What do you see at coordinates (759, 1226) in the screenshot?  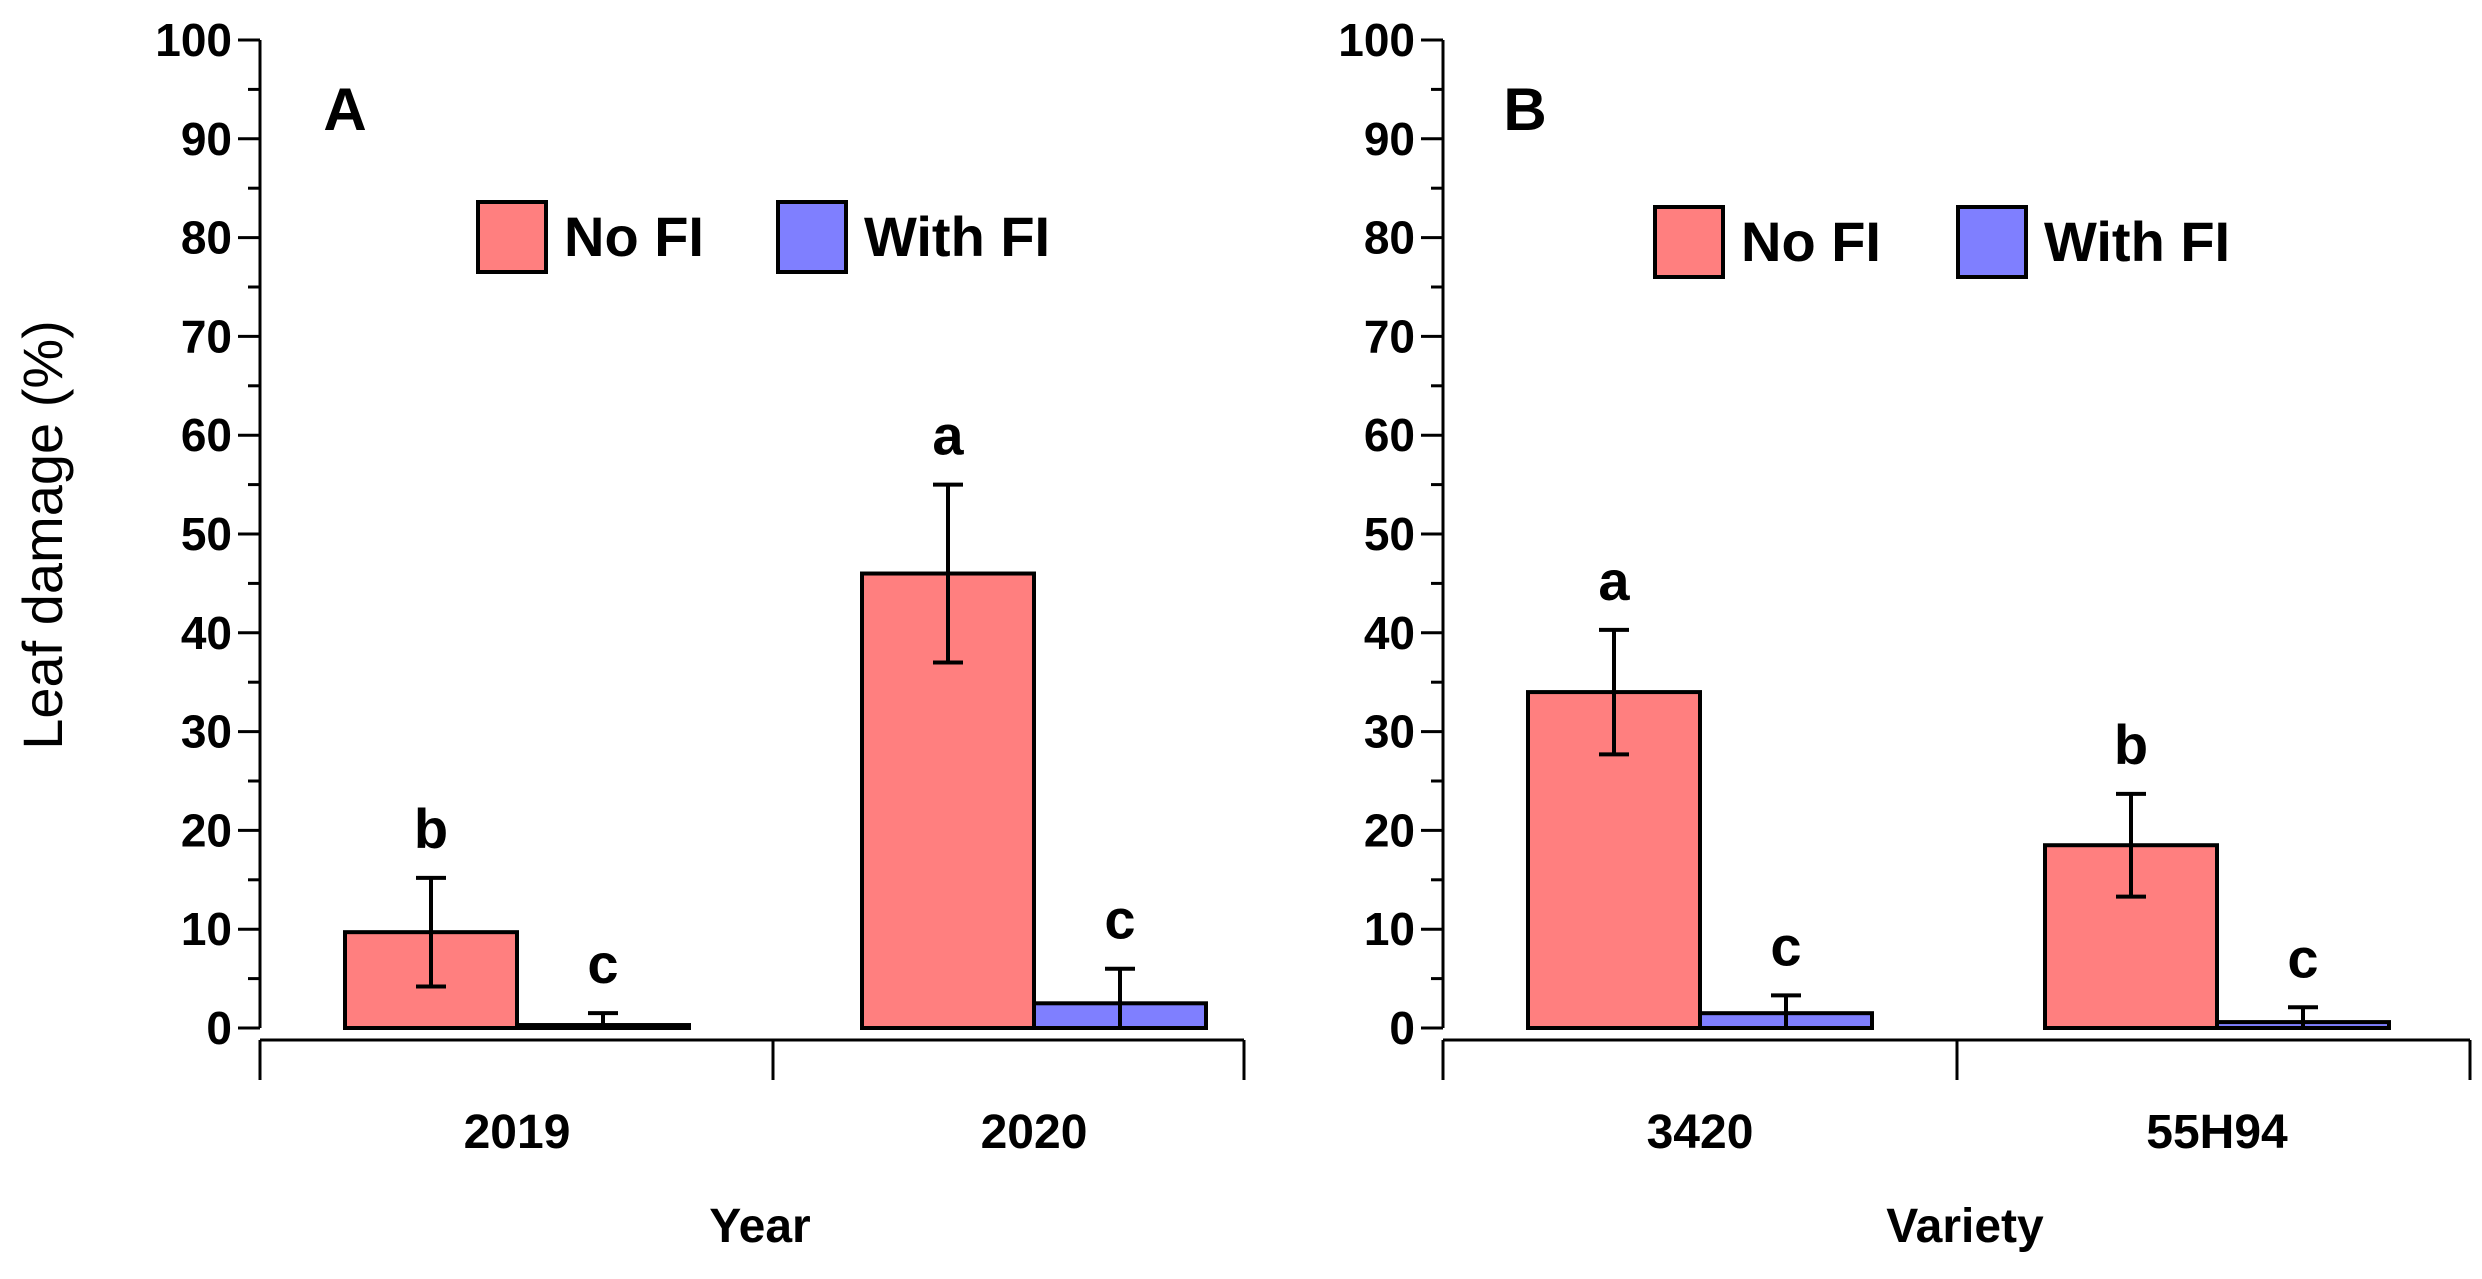 I see `x-axis-title: Year` at bounding box center [759, 1226].